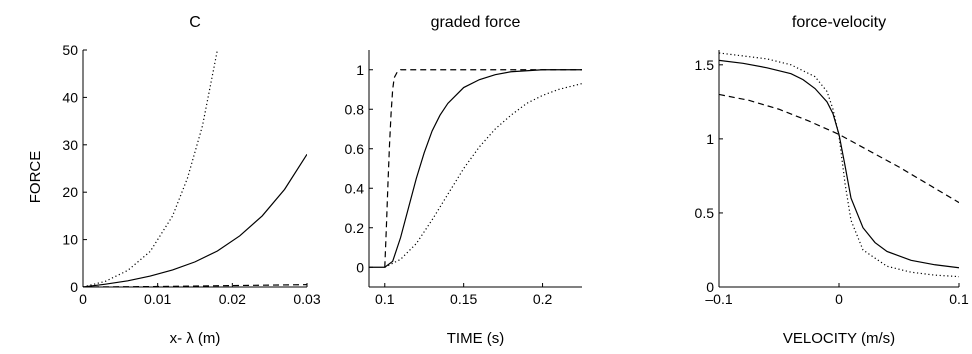  I want to click on chart-title: force-velocity, so click(839, 22).